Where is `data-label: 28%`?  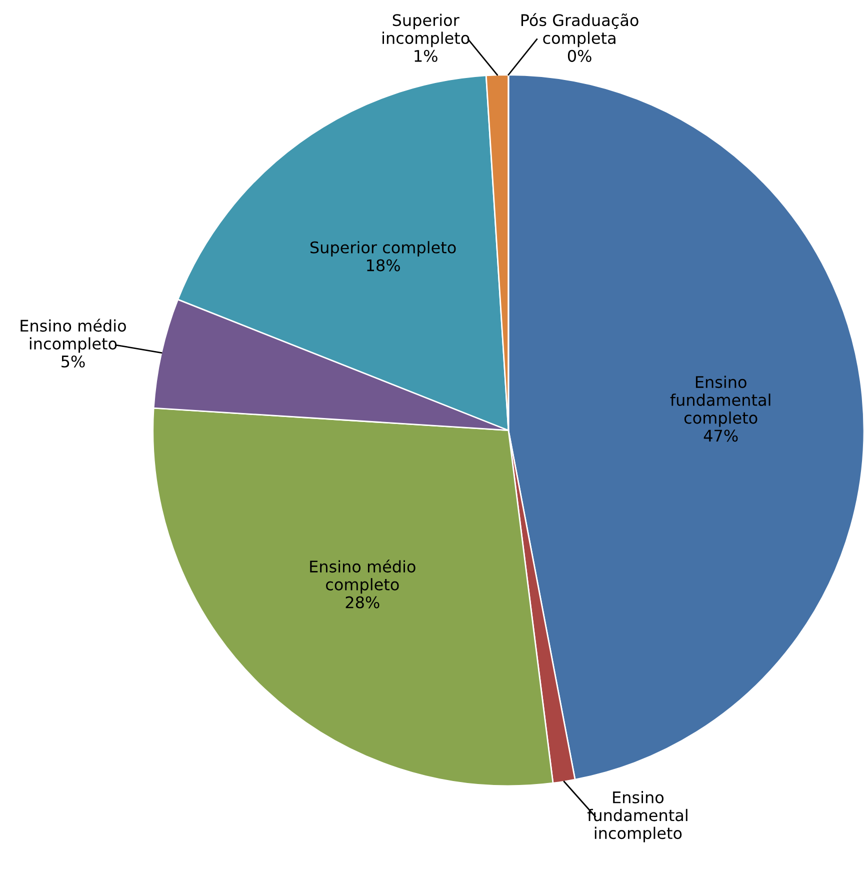
data-label: 28% is located at coordinates (363, 602).